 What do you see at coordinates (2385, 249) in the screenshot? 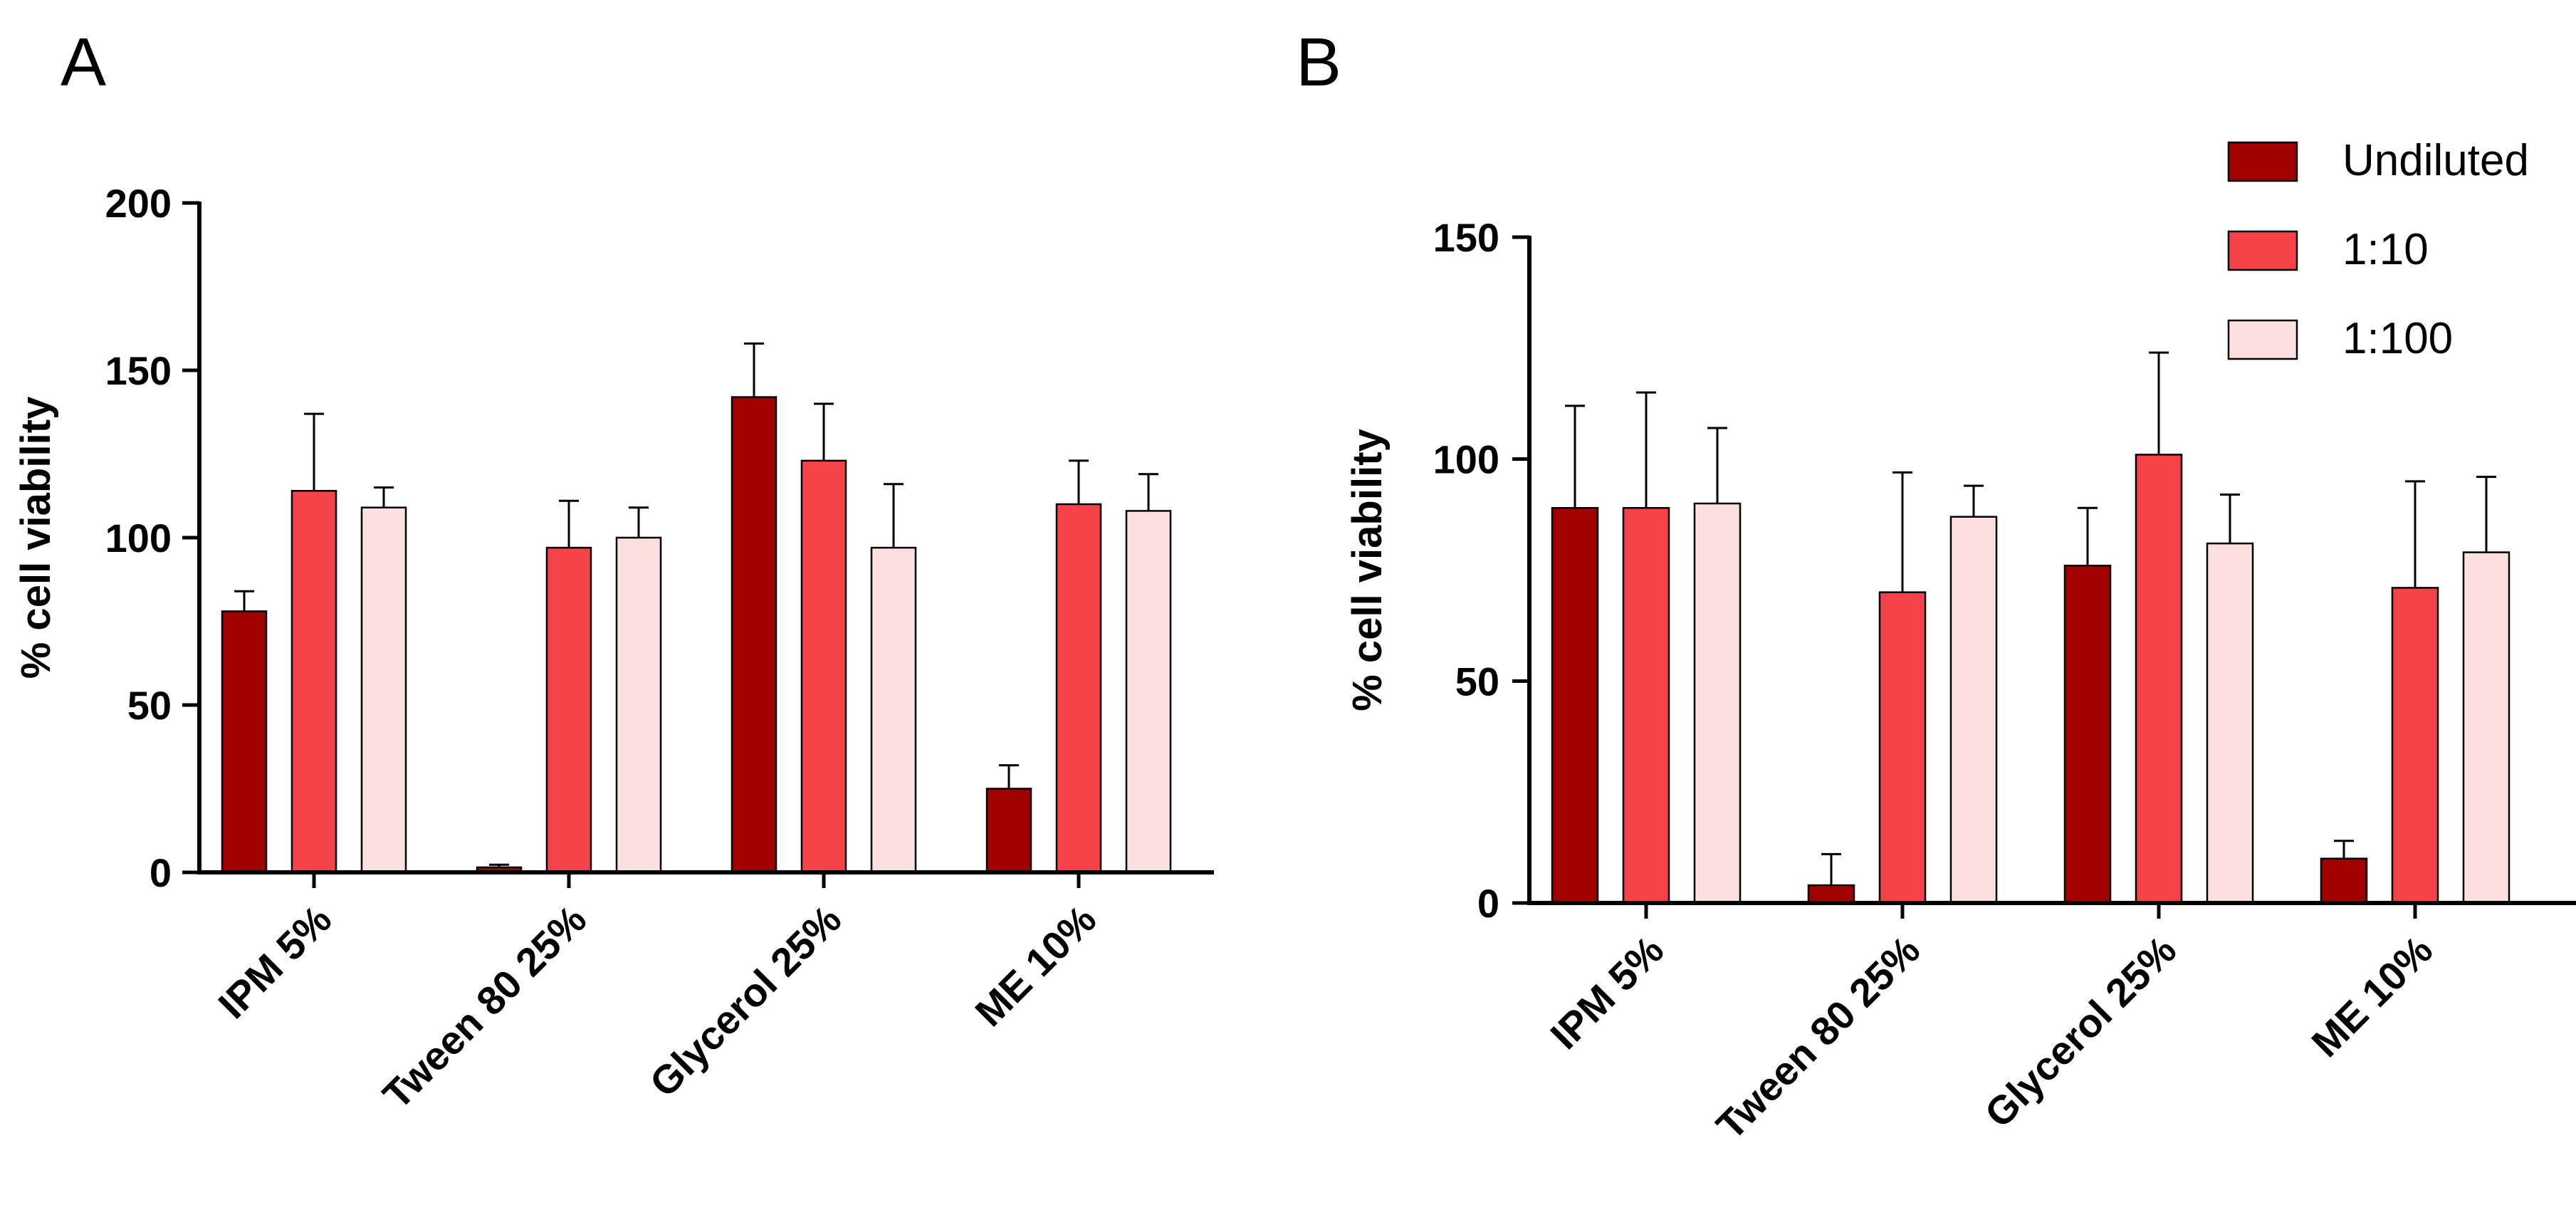
I see `legend-label-1: 1:10` at bounding box center [2385, 249].